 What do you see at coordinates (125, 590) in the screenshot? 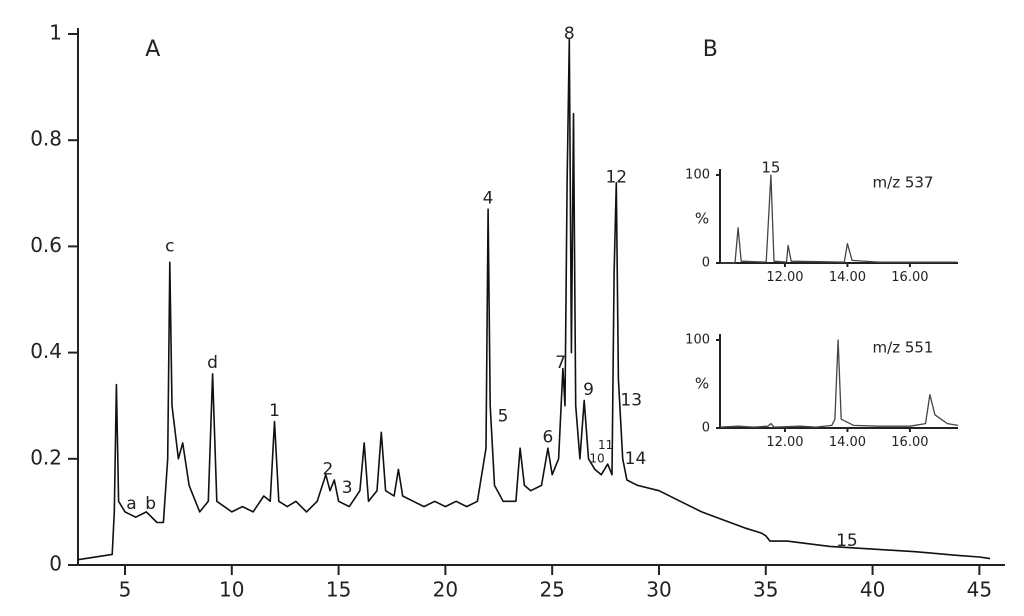
I see `x-tick-label: 5` at bounding box center [125, 590].